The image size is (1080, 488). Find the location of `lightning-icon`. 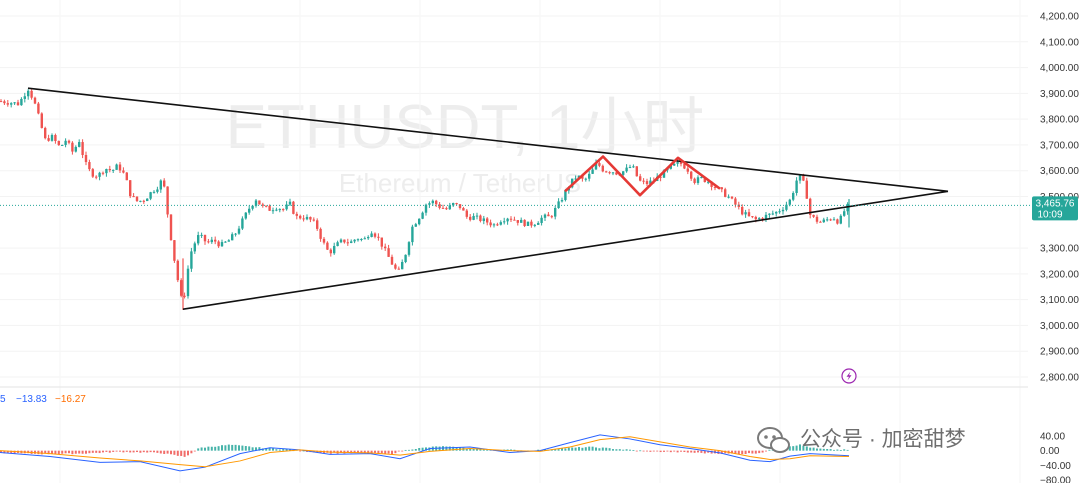

lightning-icon is located at coordinates (849, 376).